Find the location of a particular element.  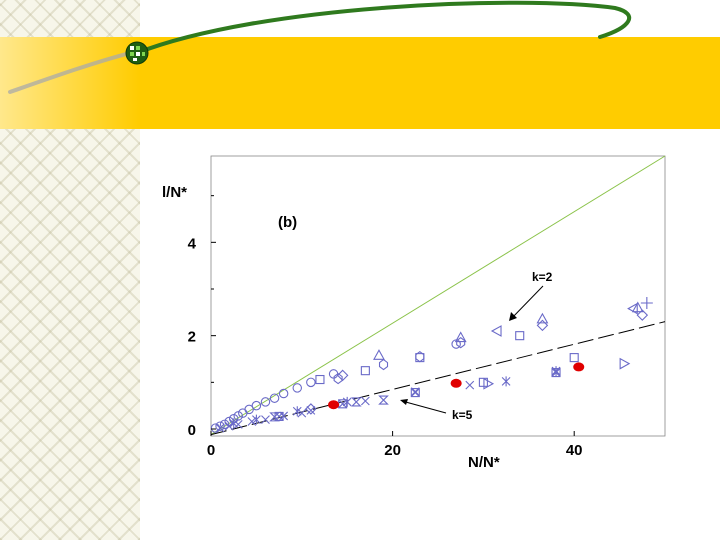

x-tick-label: 40 is located at coordinates (574, 450).